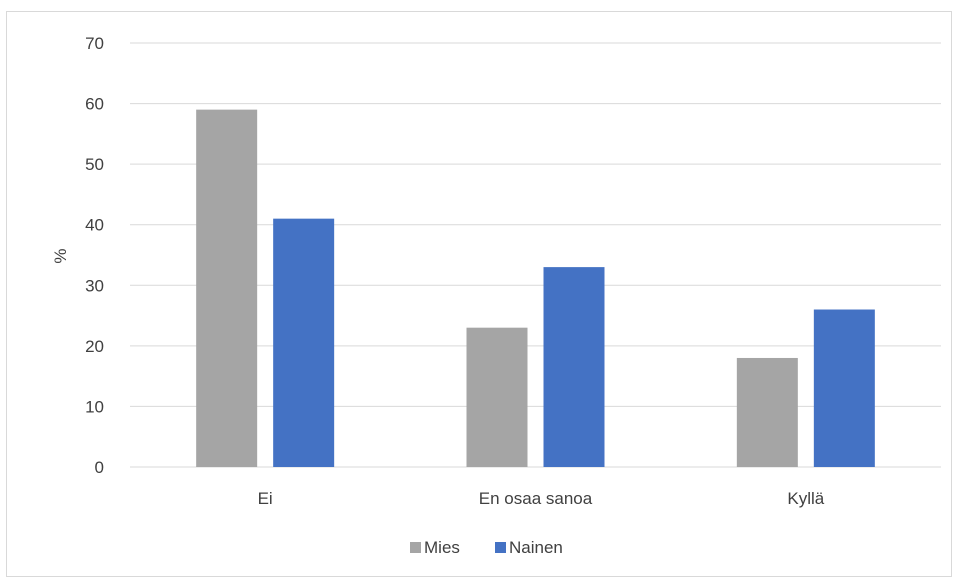  What do you see at coordinates (94, 43) in the screenshot?
I see `y-tick-label: 70` at bounding box center [94, 43].